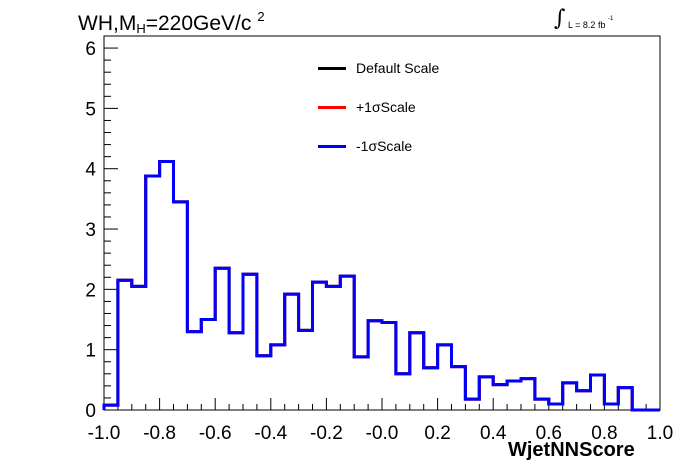  What do you see at coordinates (90, 411) in the screenshot?
I see `y-tick-label: 0` at bounding box center [90, 411].